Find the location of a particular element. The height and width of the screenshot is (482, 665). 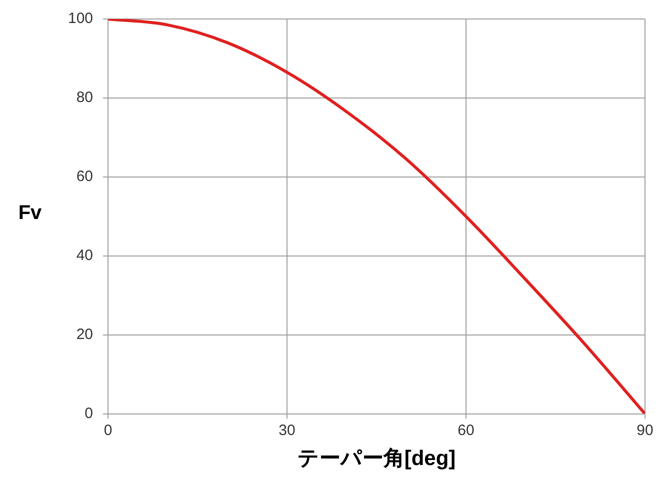

x-axis-title: テーパー角[deg] is located at coordinates (376, 458).